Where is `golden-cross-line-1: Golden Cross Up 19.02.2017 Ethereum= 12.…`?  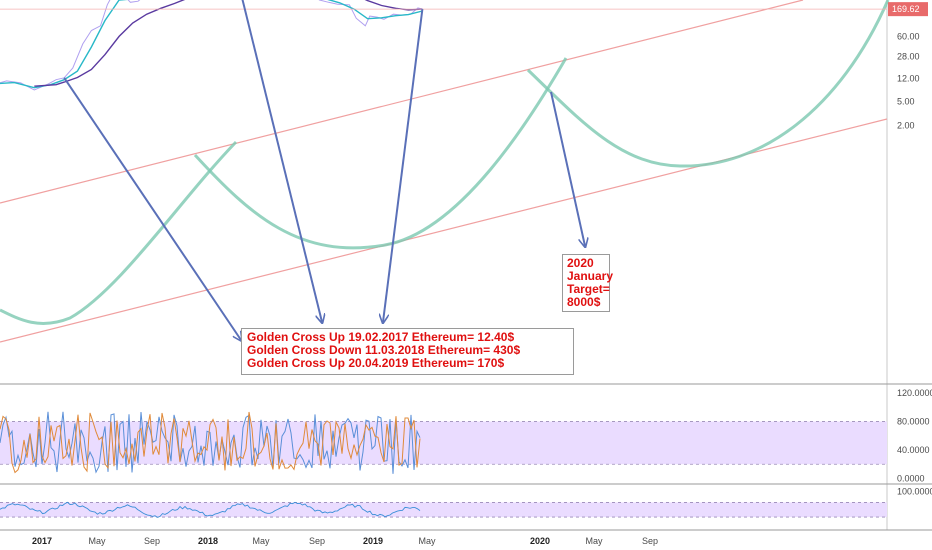 golden-cross-line-1: Golden Cross Up 19.02.2017 Ethereum= 12.… is located at coordinates (381, 337).